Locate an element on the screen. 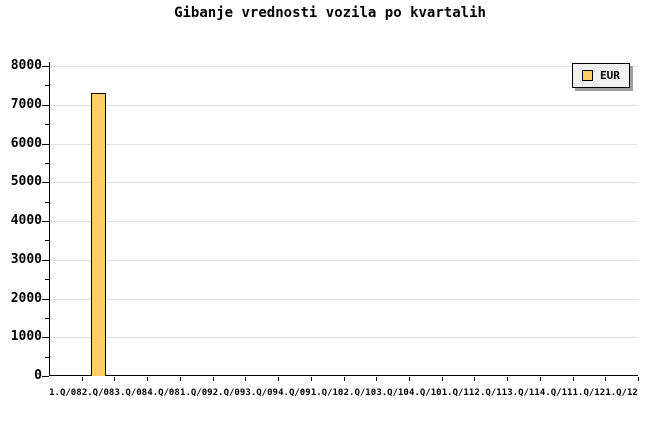  bar-2.Q/08 is located at coordinates (98, 234).